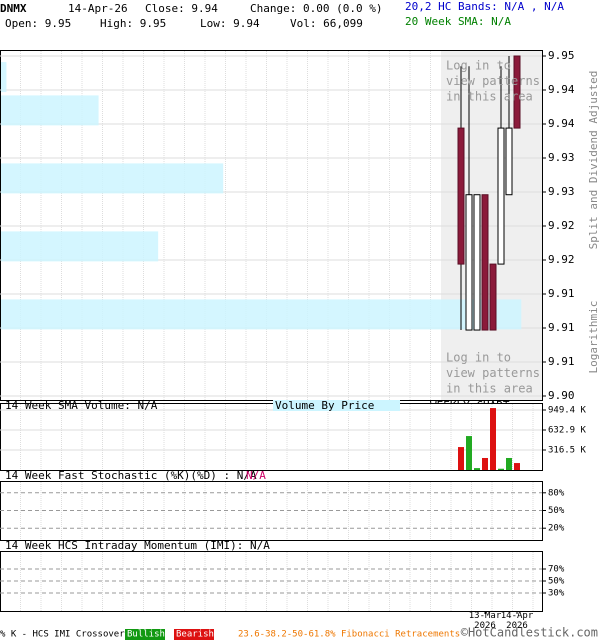 The height and width of the screenshot is (640, 600). What do you see at coordinates (133, 23) in the screenshot?
I see `high: High: 9.95` at bounding box center [133, 23].